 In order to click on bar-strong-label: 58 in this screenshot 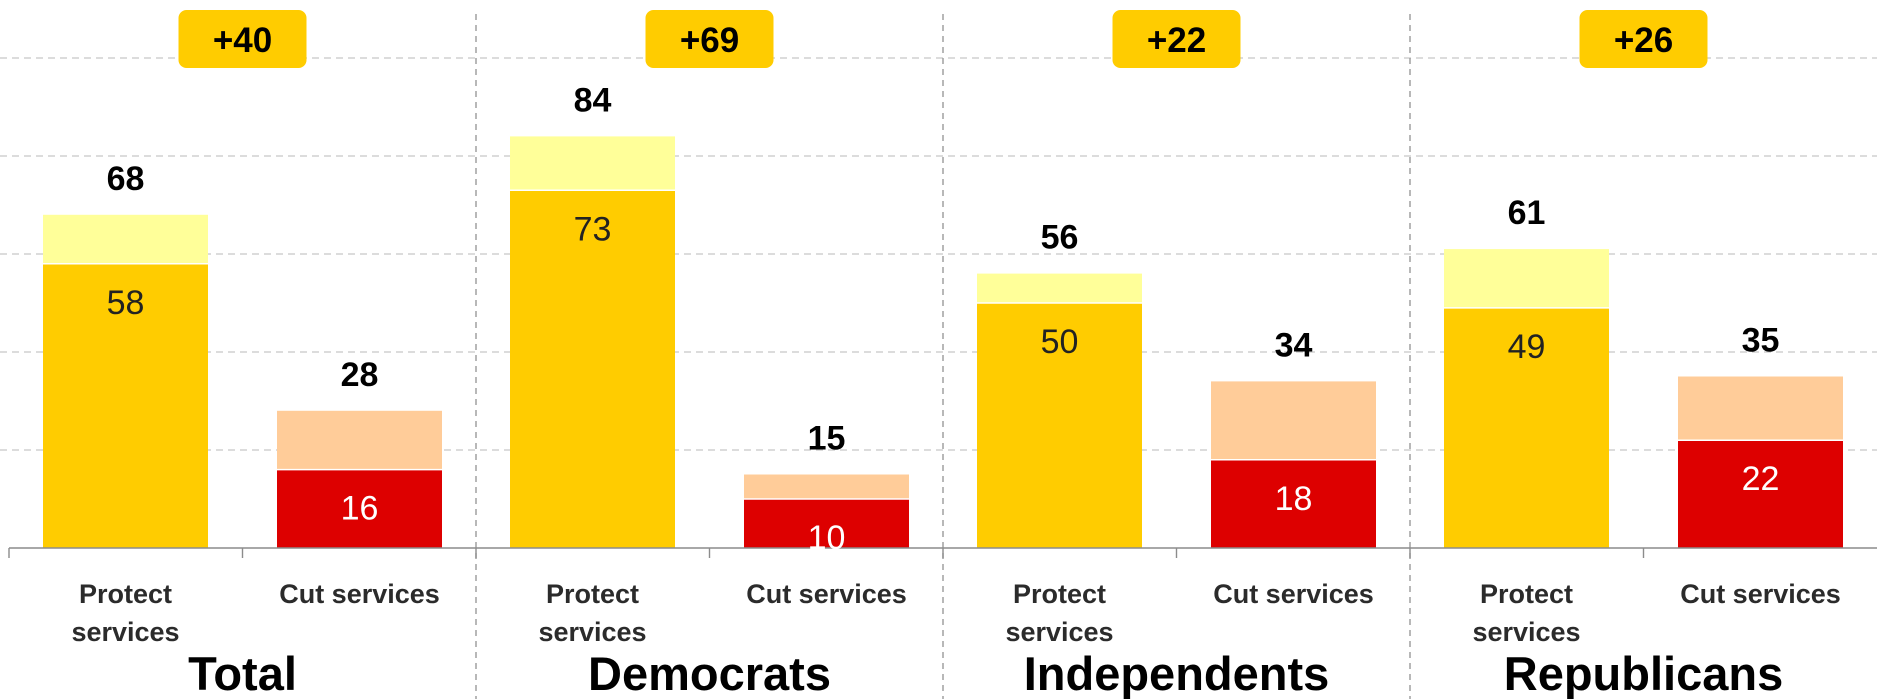, I will do `click(126, 303)`.